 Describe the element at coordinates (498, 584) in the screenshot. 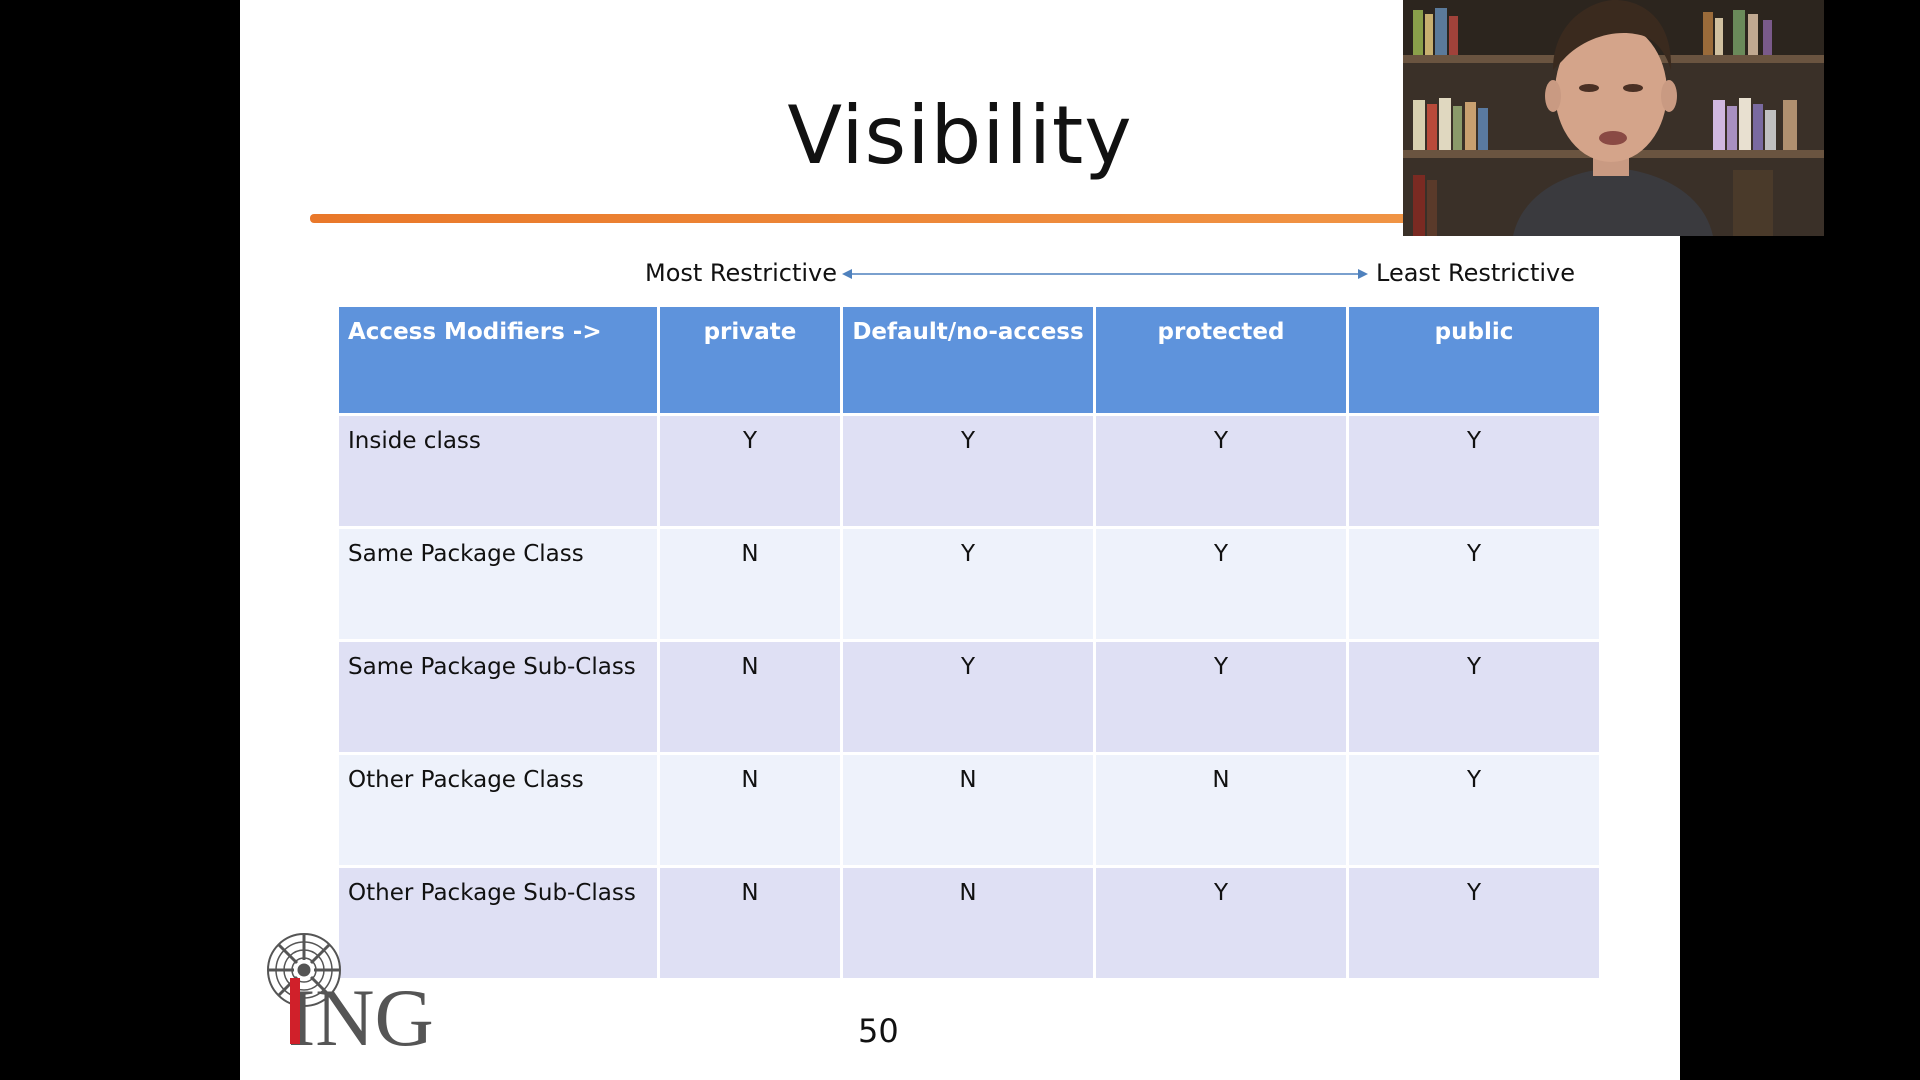

I see `row-label: Same Package Class` at that location.